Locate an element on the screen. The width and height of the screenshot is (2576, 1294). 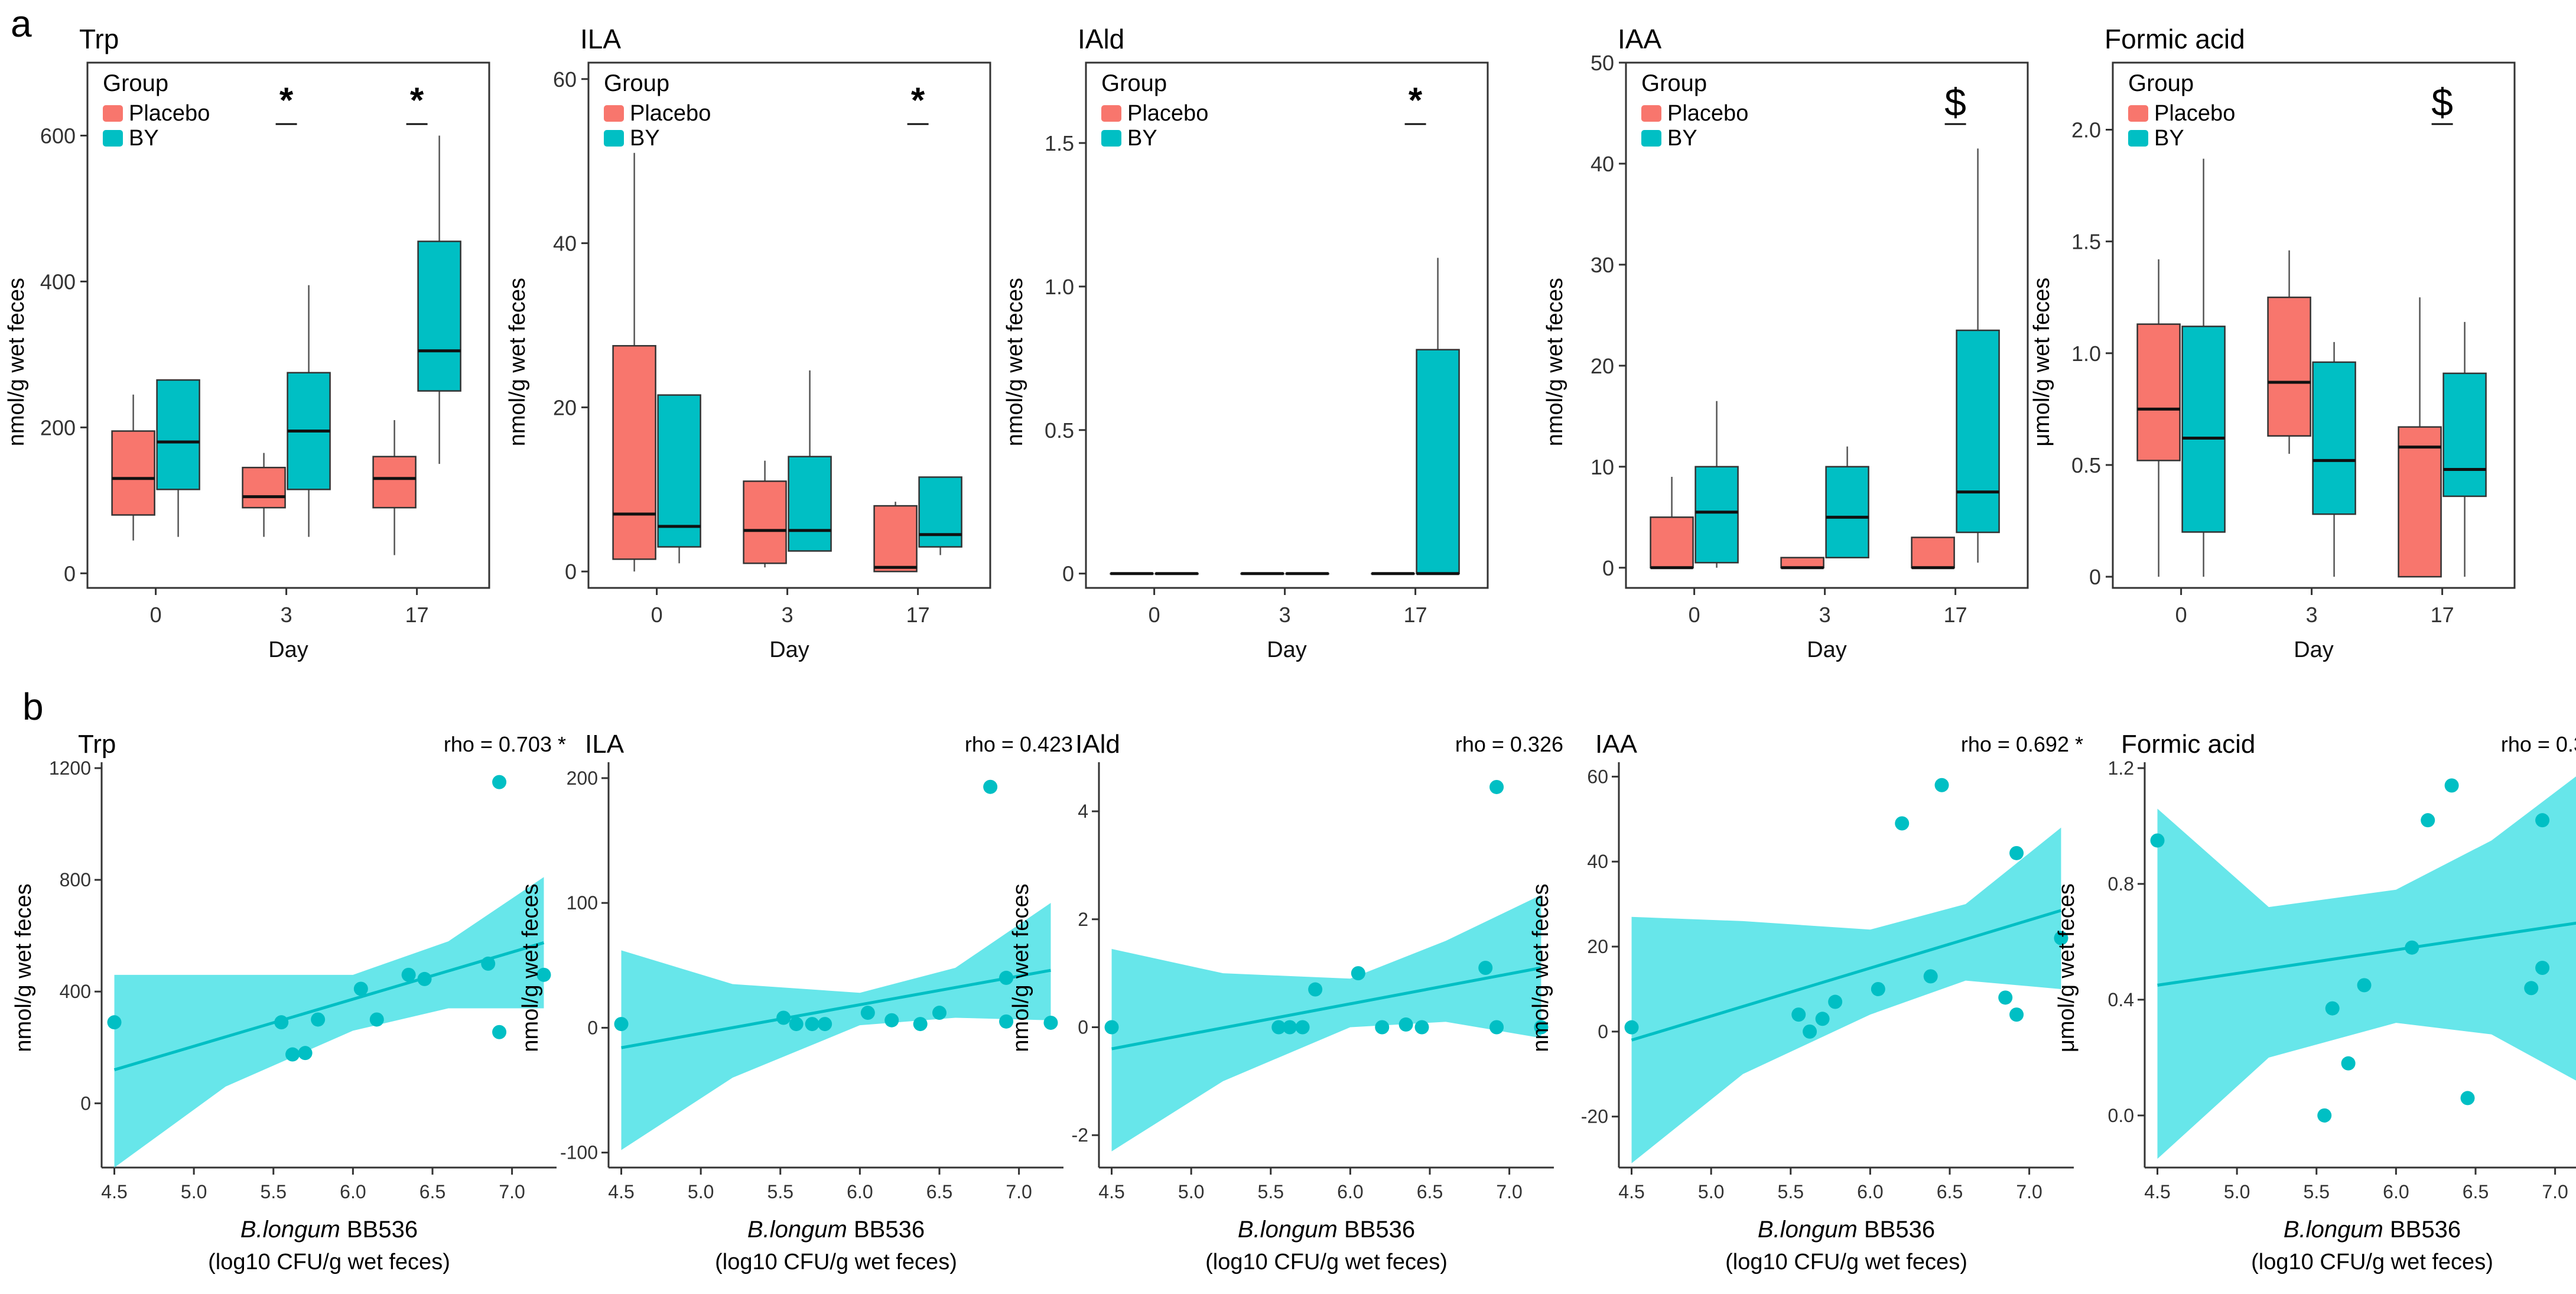
x-tick-label: 5.5 is located at coordinates (2317, 1191).